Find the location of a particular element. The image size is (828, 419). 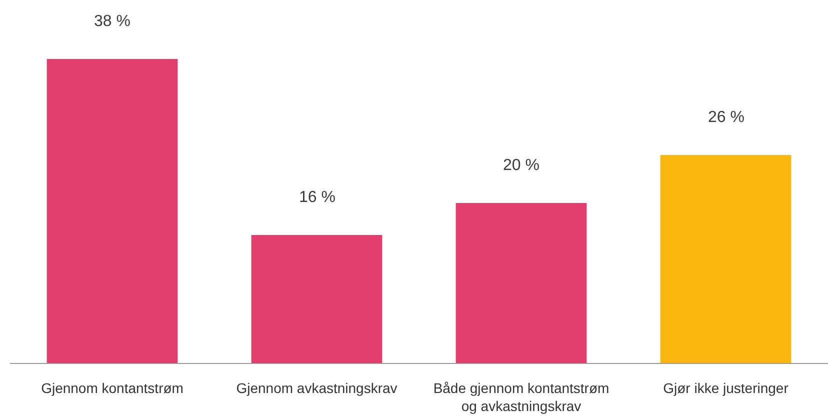

x-tick-label: Gjør ikke justeringer is located at coordinates (726, 388).